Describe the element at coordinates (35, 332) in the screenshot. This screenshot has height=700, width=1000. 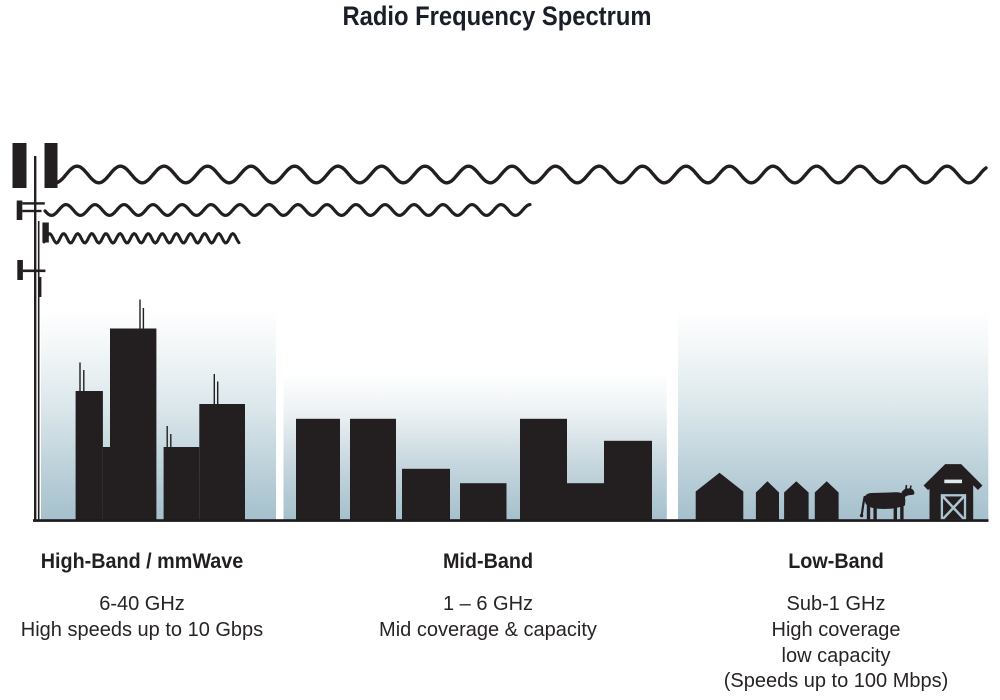
I see `cell-tower-icon` at that location.